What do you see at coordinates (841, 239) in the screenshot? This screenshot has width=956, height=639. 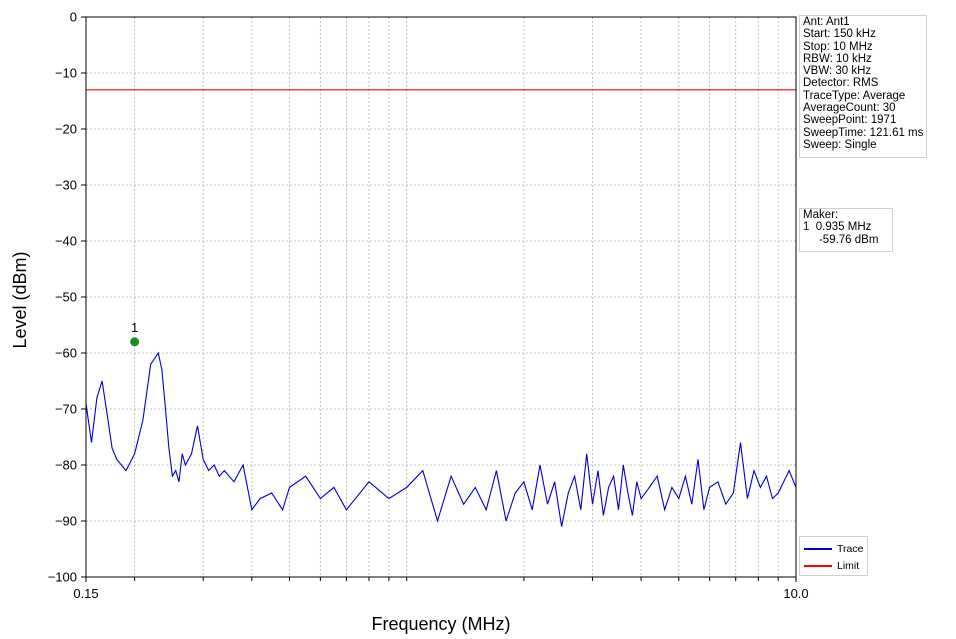 I see `marker-info-line: -59.76 dBm` at bounding box center [841, 239].